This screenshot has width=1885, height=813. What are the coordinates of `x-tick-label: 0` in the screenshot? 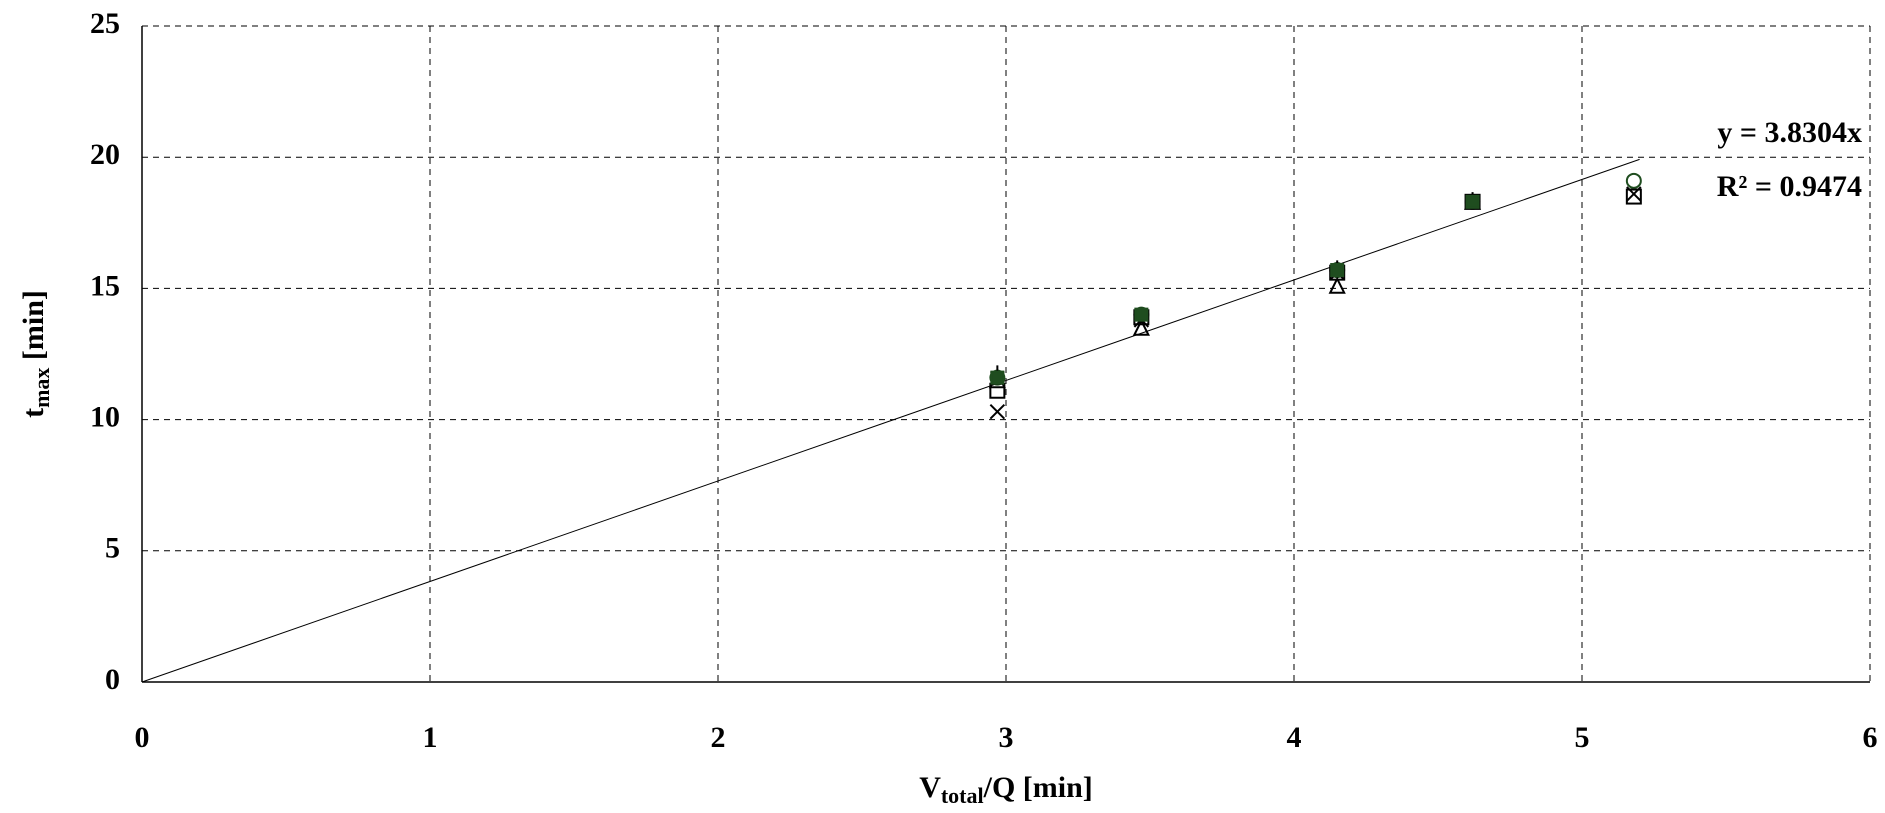 It's located at (142, 737).